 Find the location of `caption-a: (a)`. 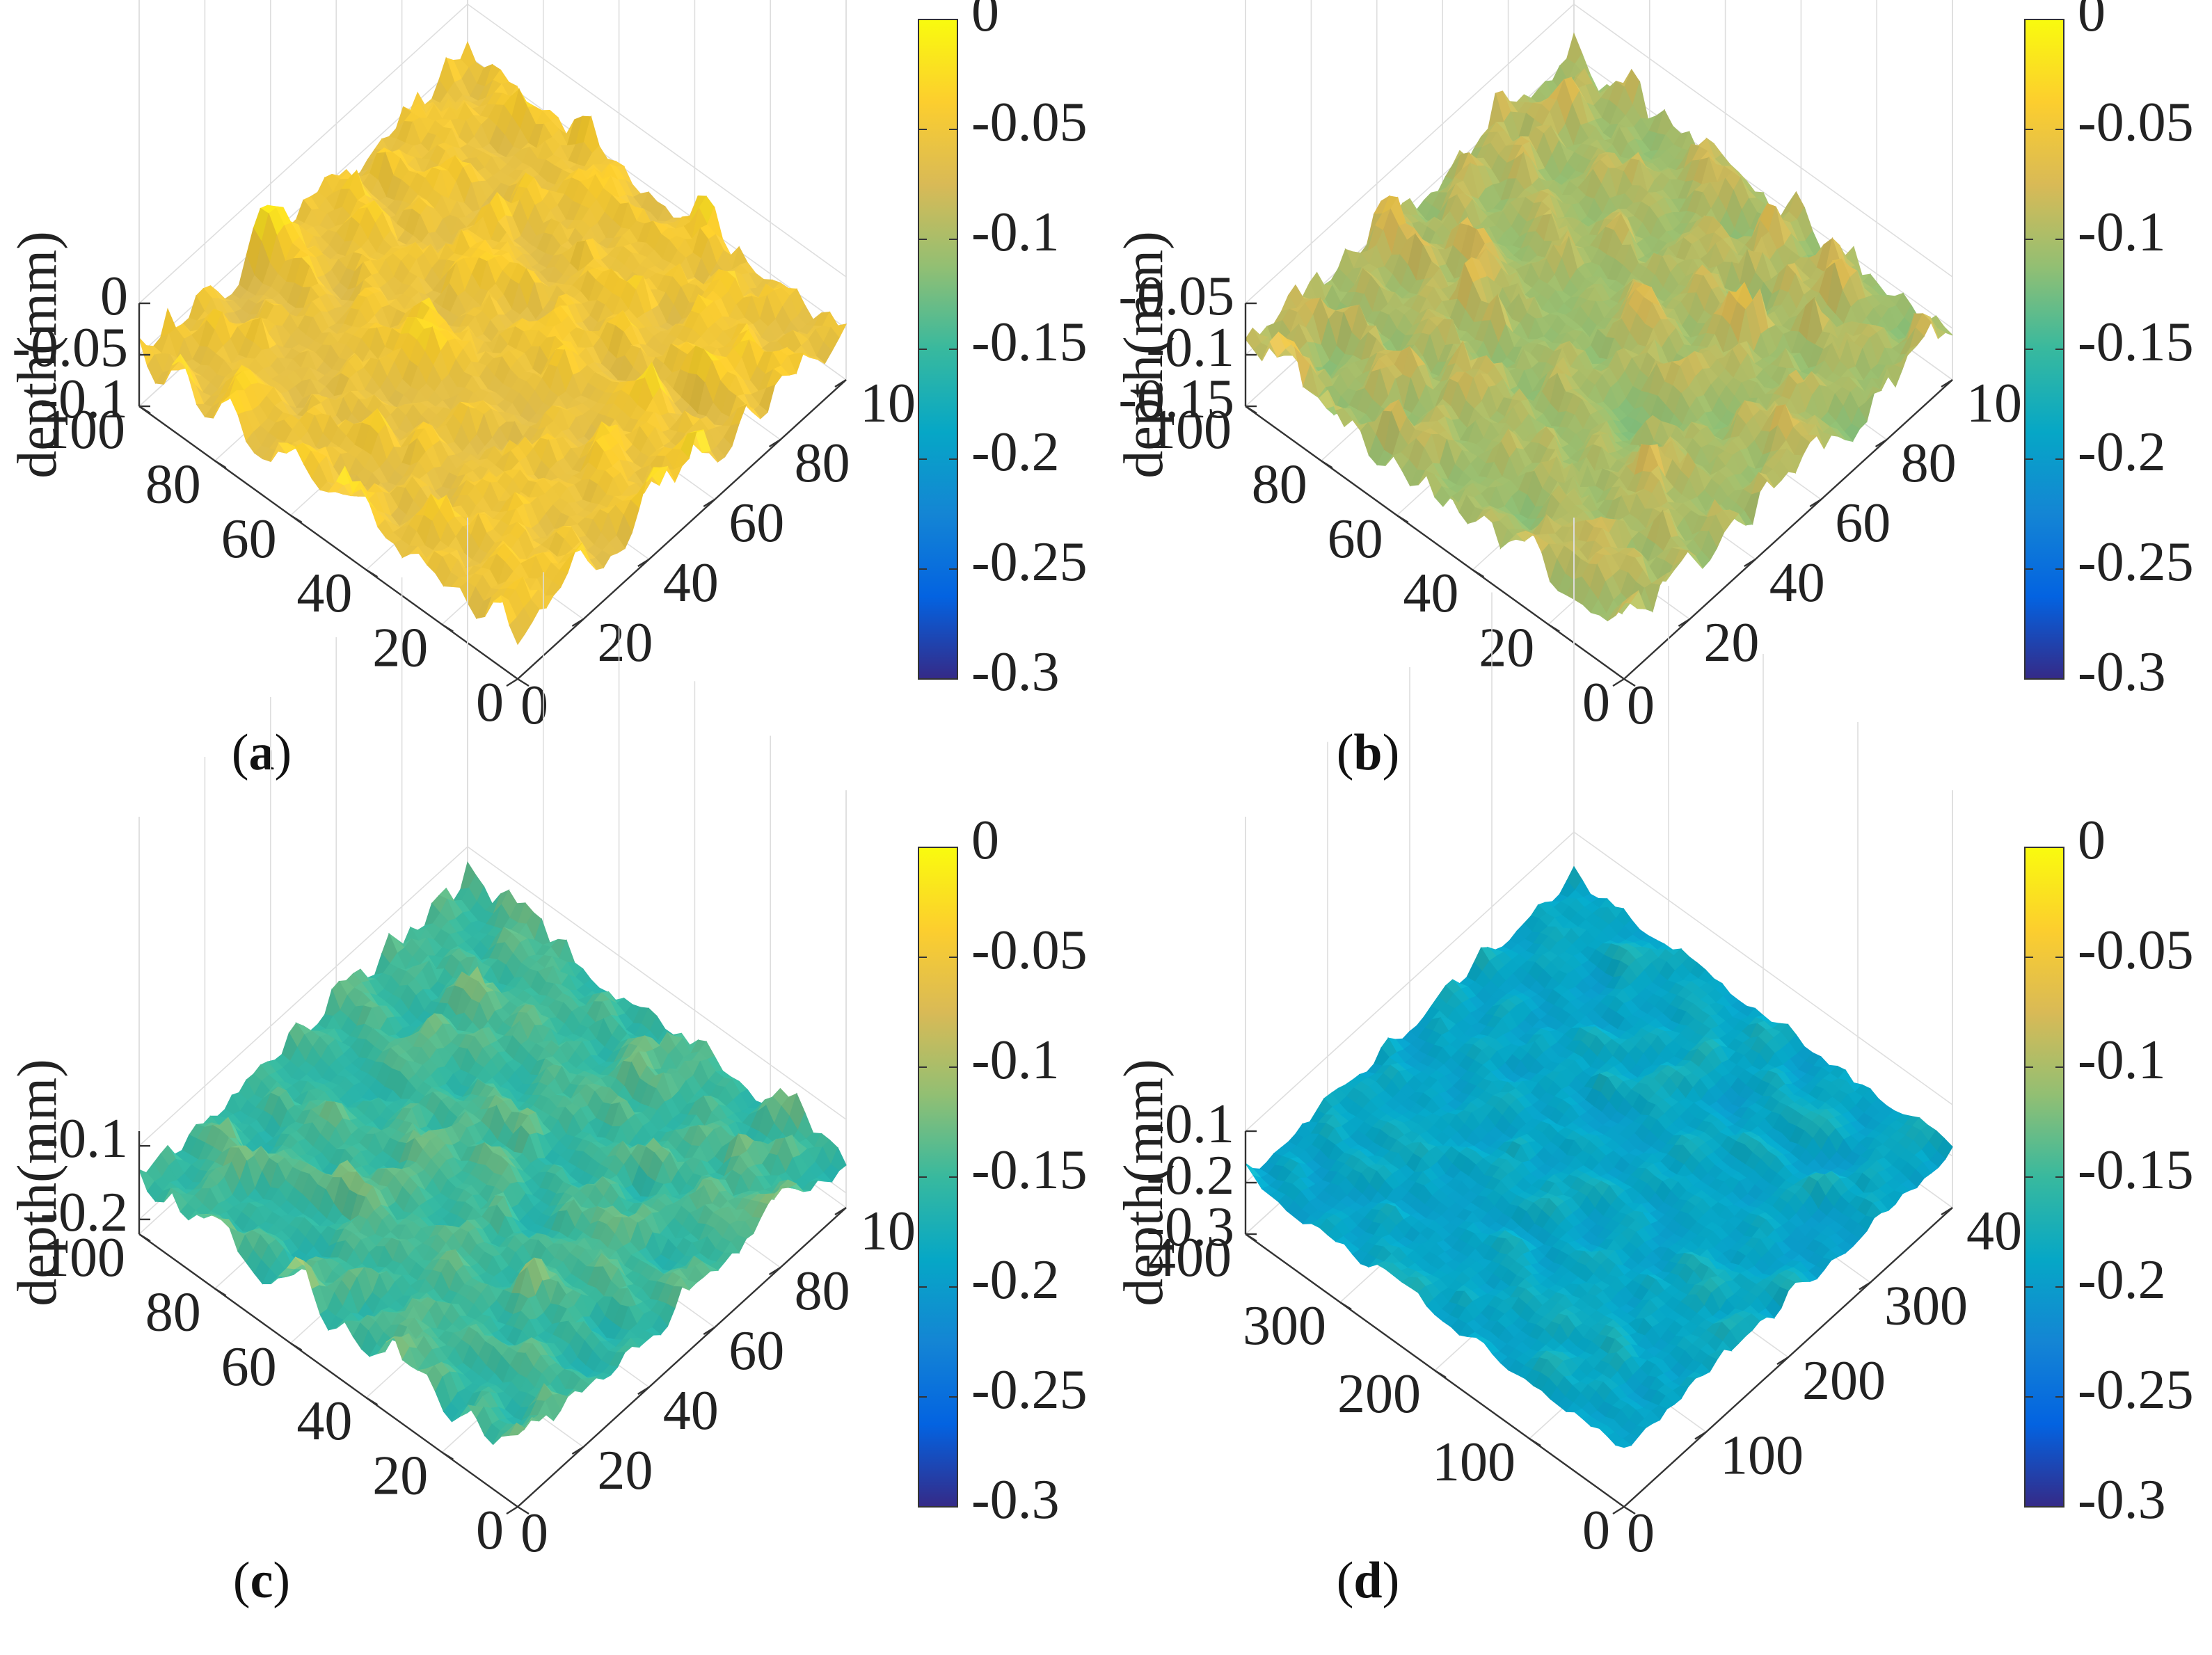

caption-a: (a) is located at coordinates (261, 752).